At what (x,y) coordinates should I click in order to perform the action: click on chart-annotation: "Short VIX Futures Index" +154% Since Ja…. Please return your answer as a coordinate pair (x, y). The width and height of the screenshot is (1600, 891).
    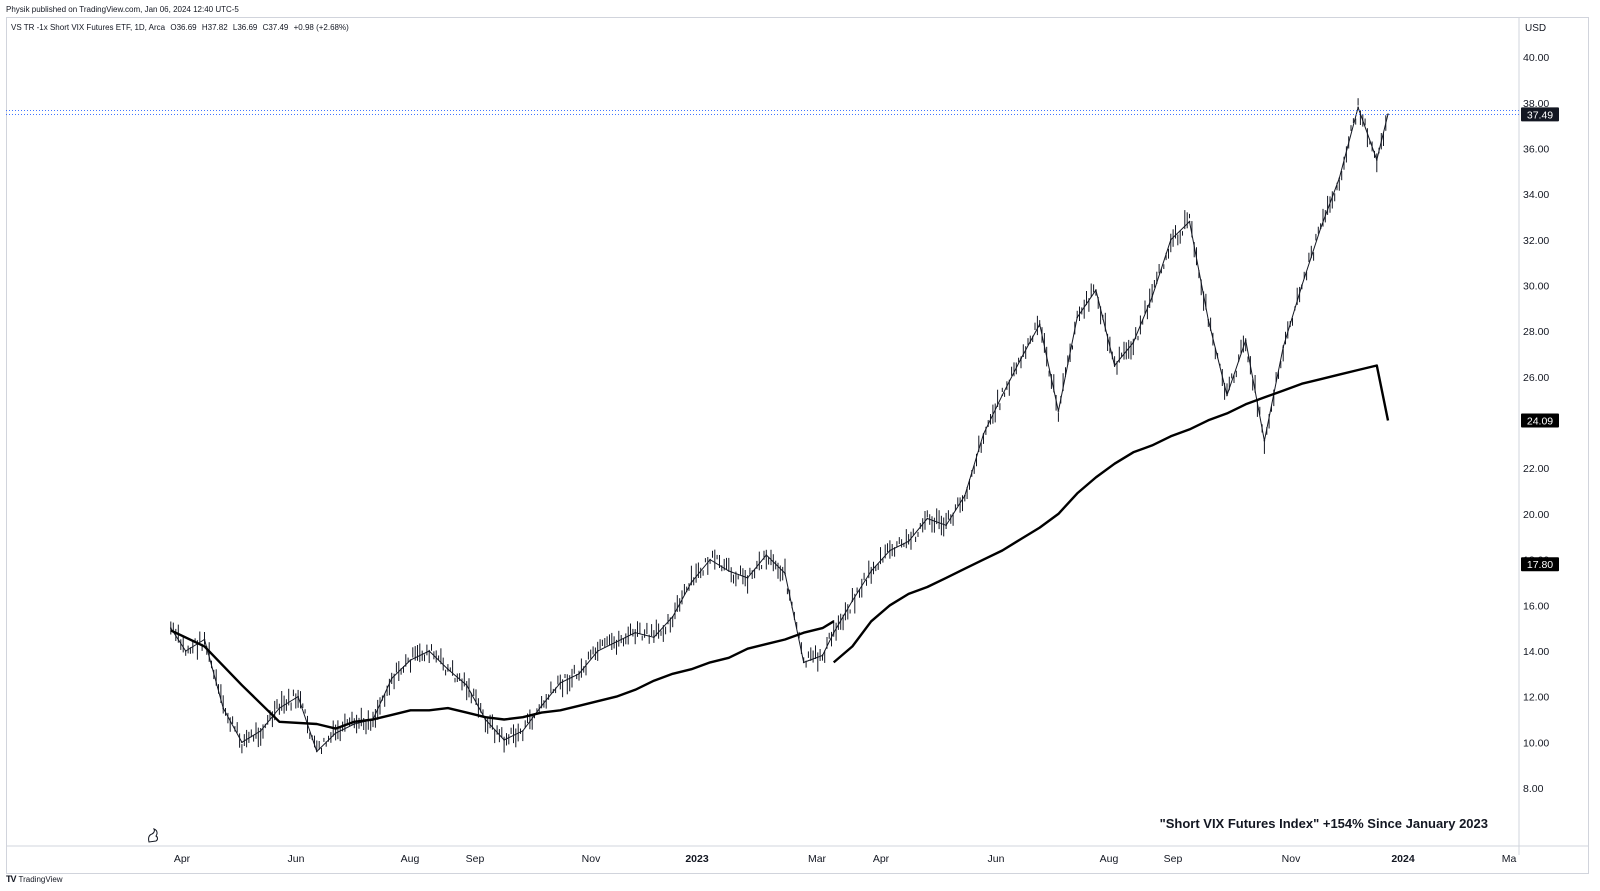
    Looking at the image, I should click on (1323, 823).